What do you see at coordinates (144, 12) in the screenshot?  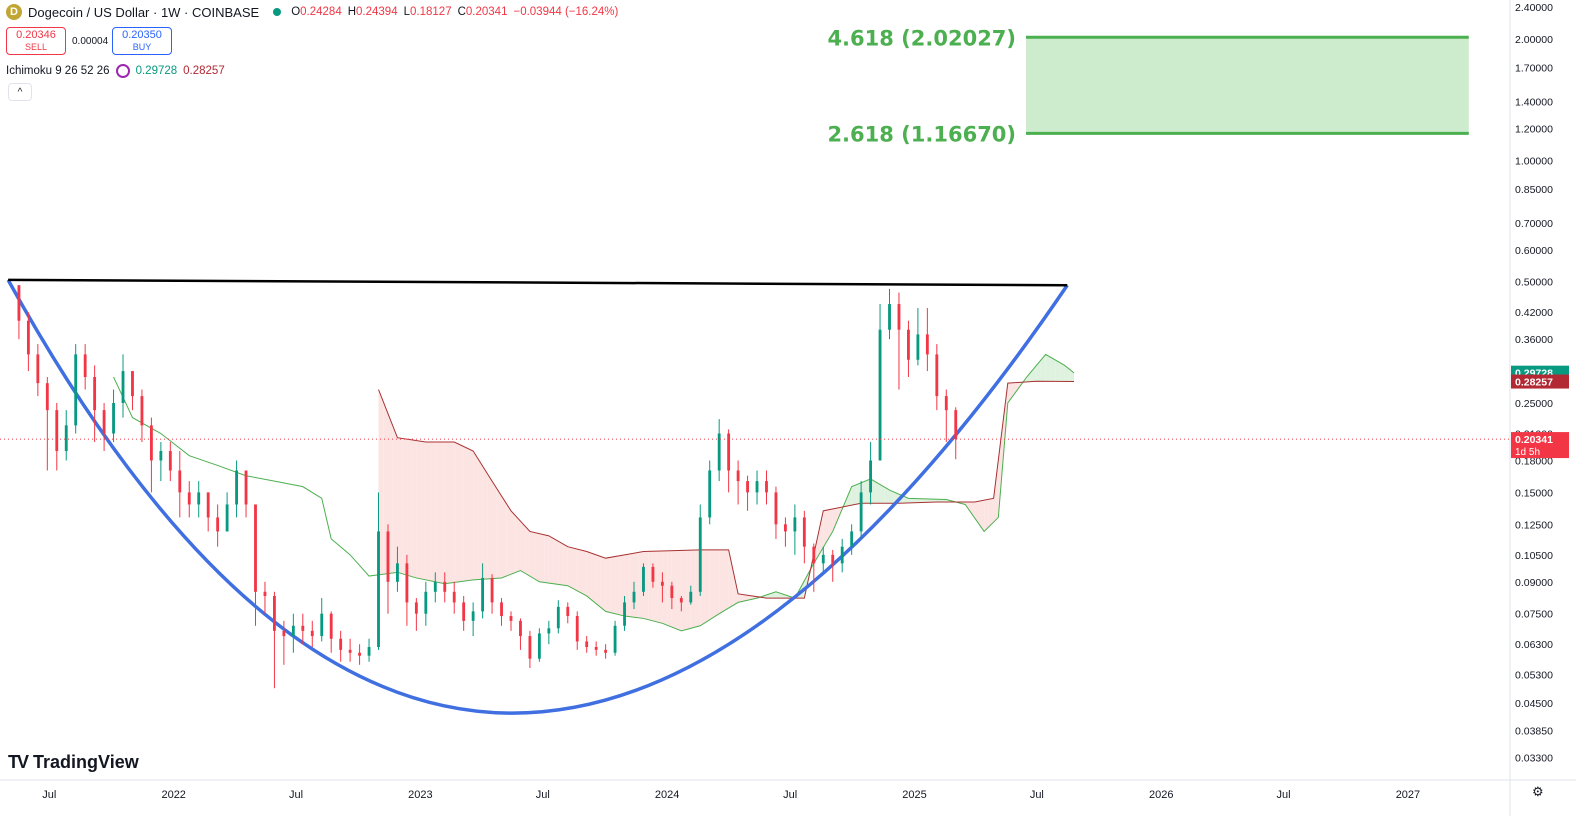 I see `symbol-title: Dogecoin / US Dollar · 1W · COINBASE` at bounding box center [144, 12].